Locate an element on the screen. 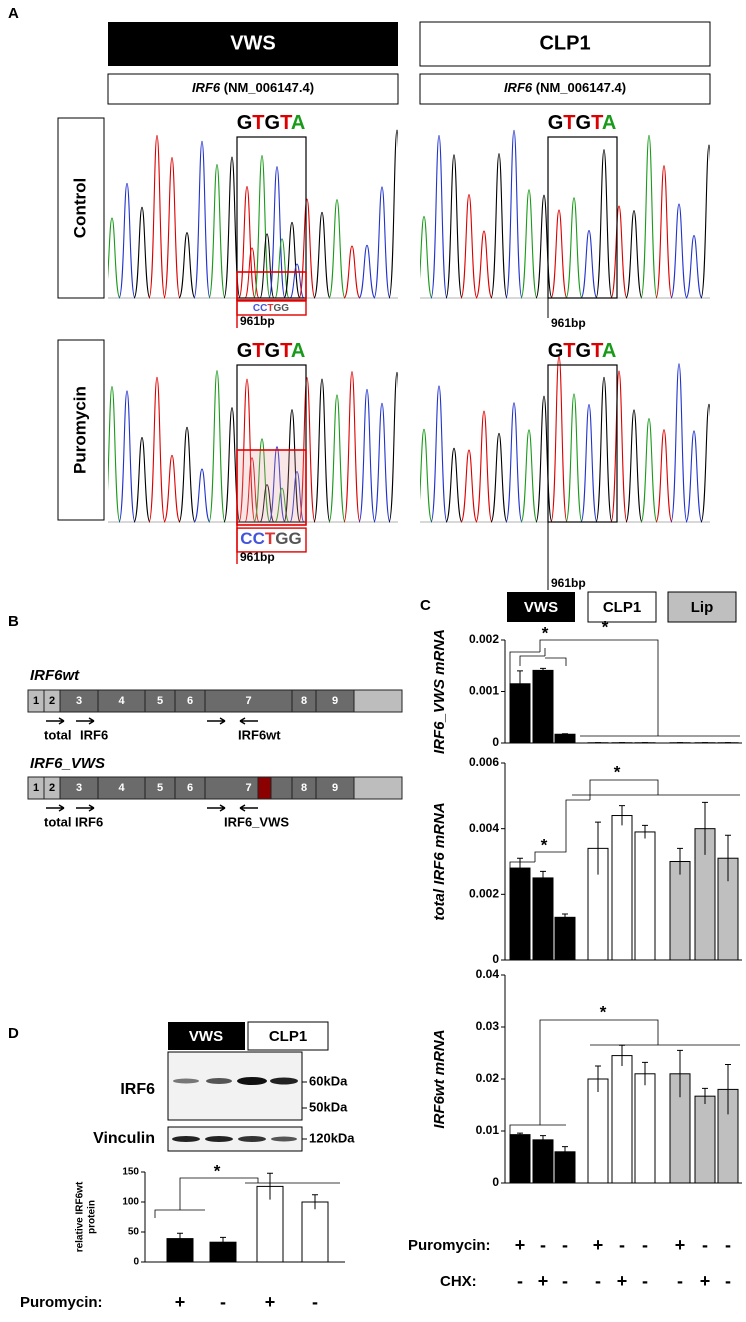  row-label: Control is located at coordinates (79, 208).